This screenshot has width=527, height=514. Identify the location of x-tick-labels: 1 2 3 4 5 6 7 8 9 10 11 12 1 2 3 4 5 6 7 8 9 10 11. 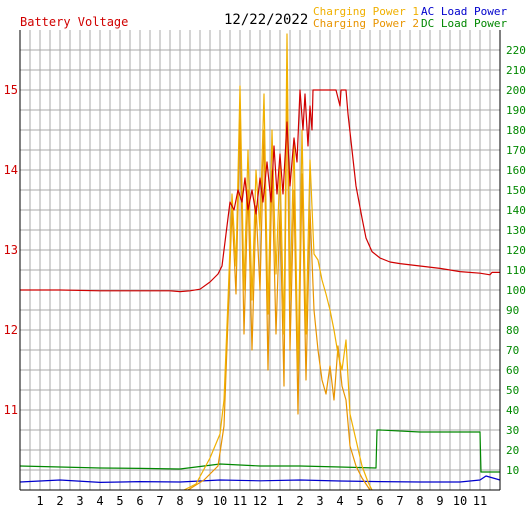
(261, 501).